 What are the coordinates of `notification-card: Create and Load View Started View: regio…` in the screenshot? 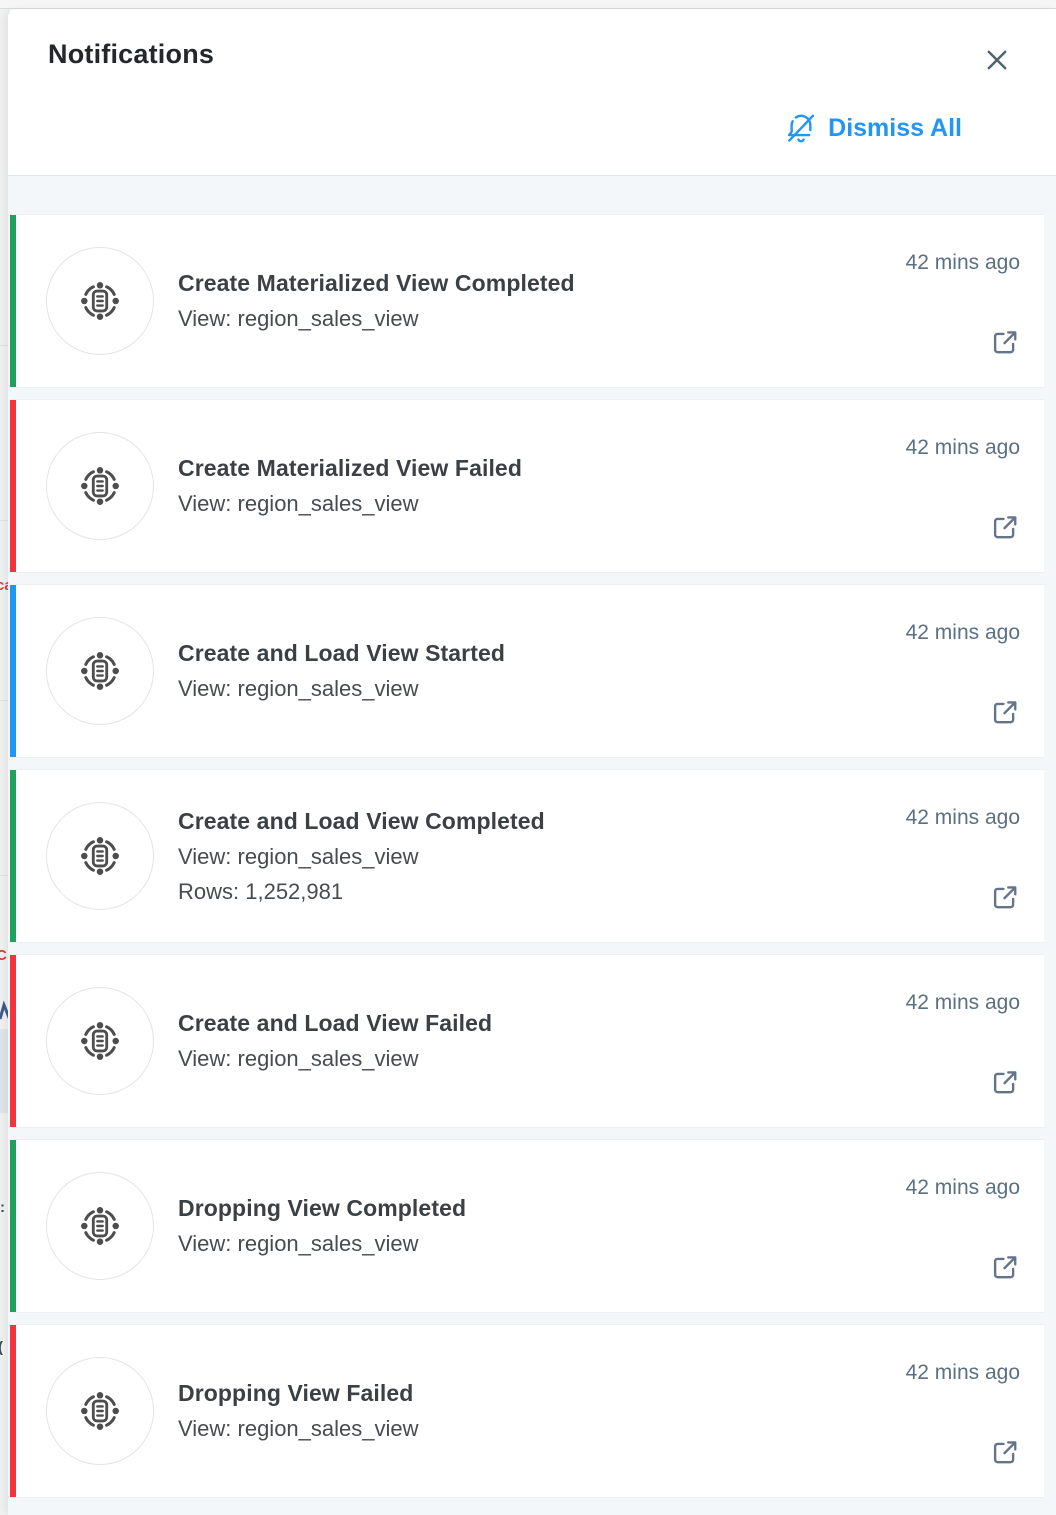 It's located at (527, 671).